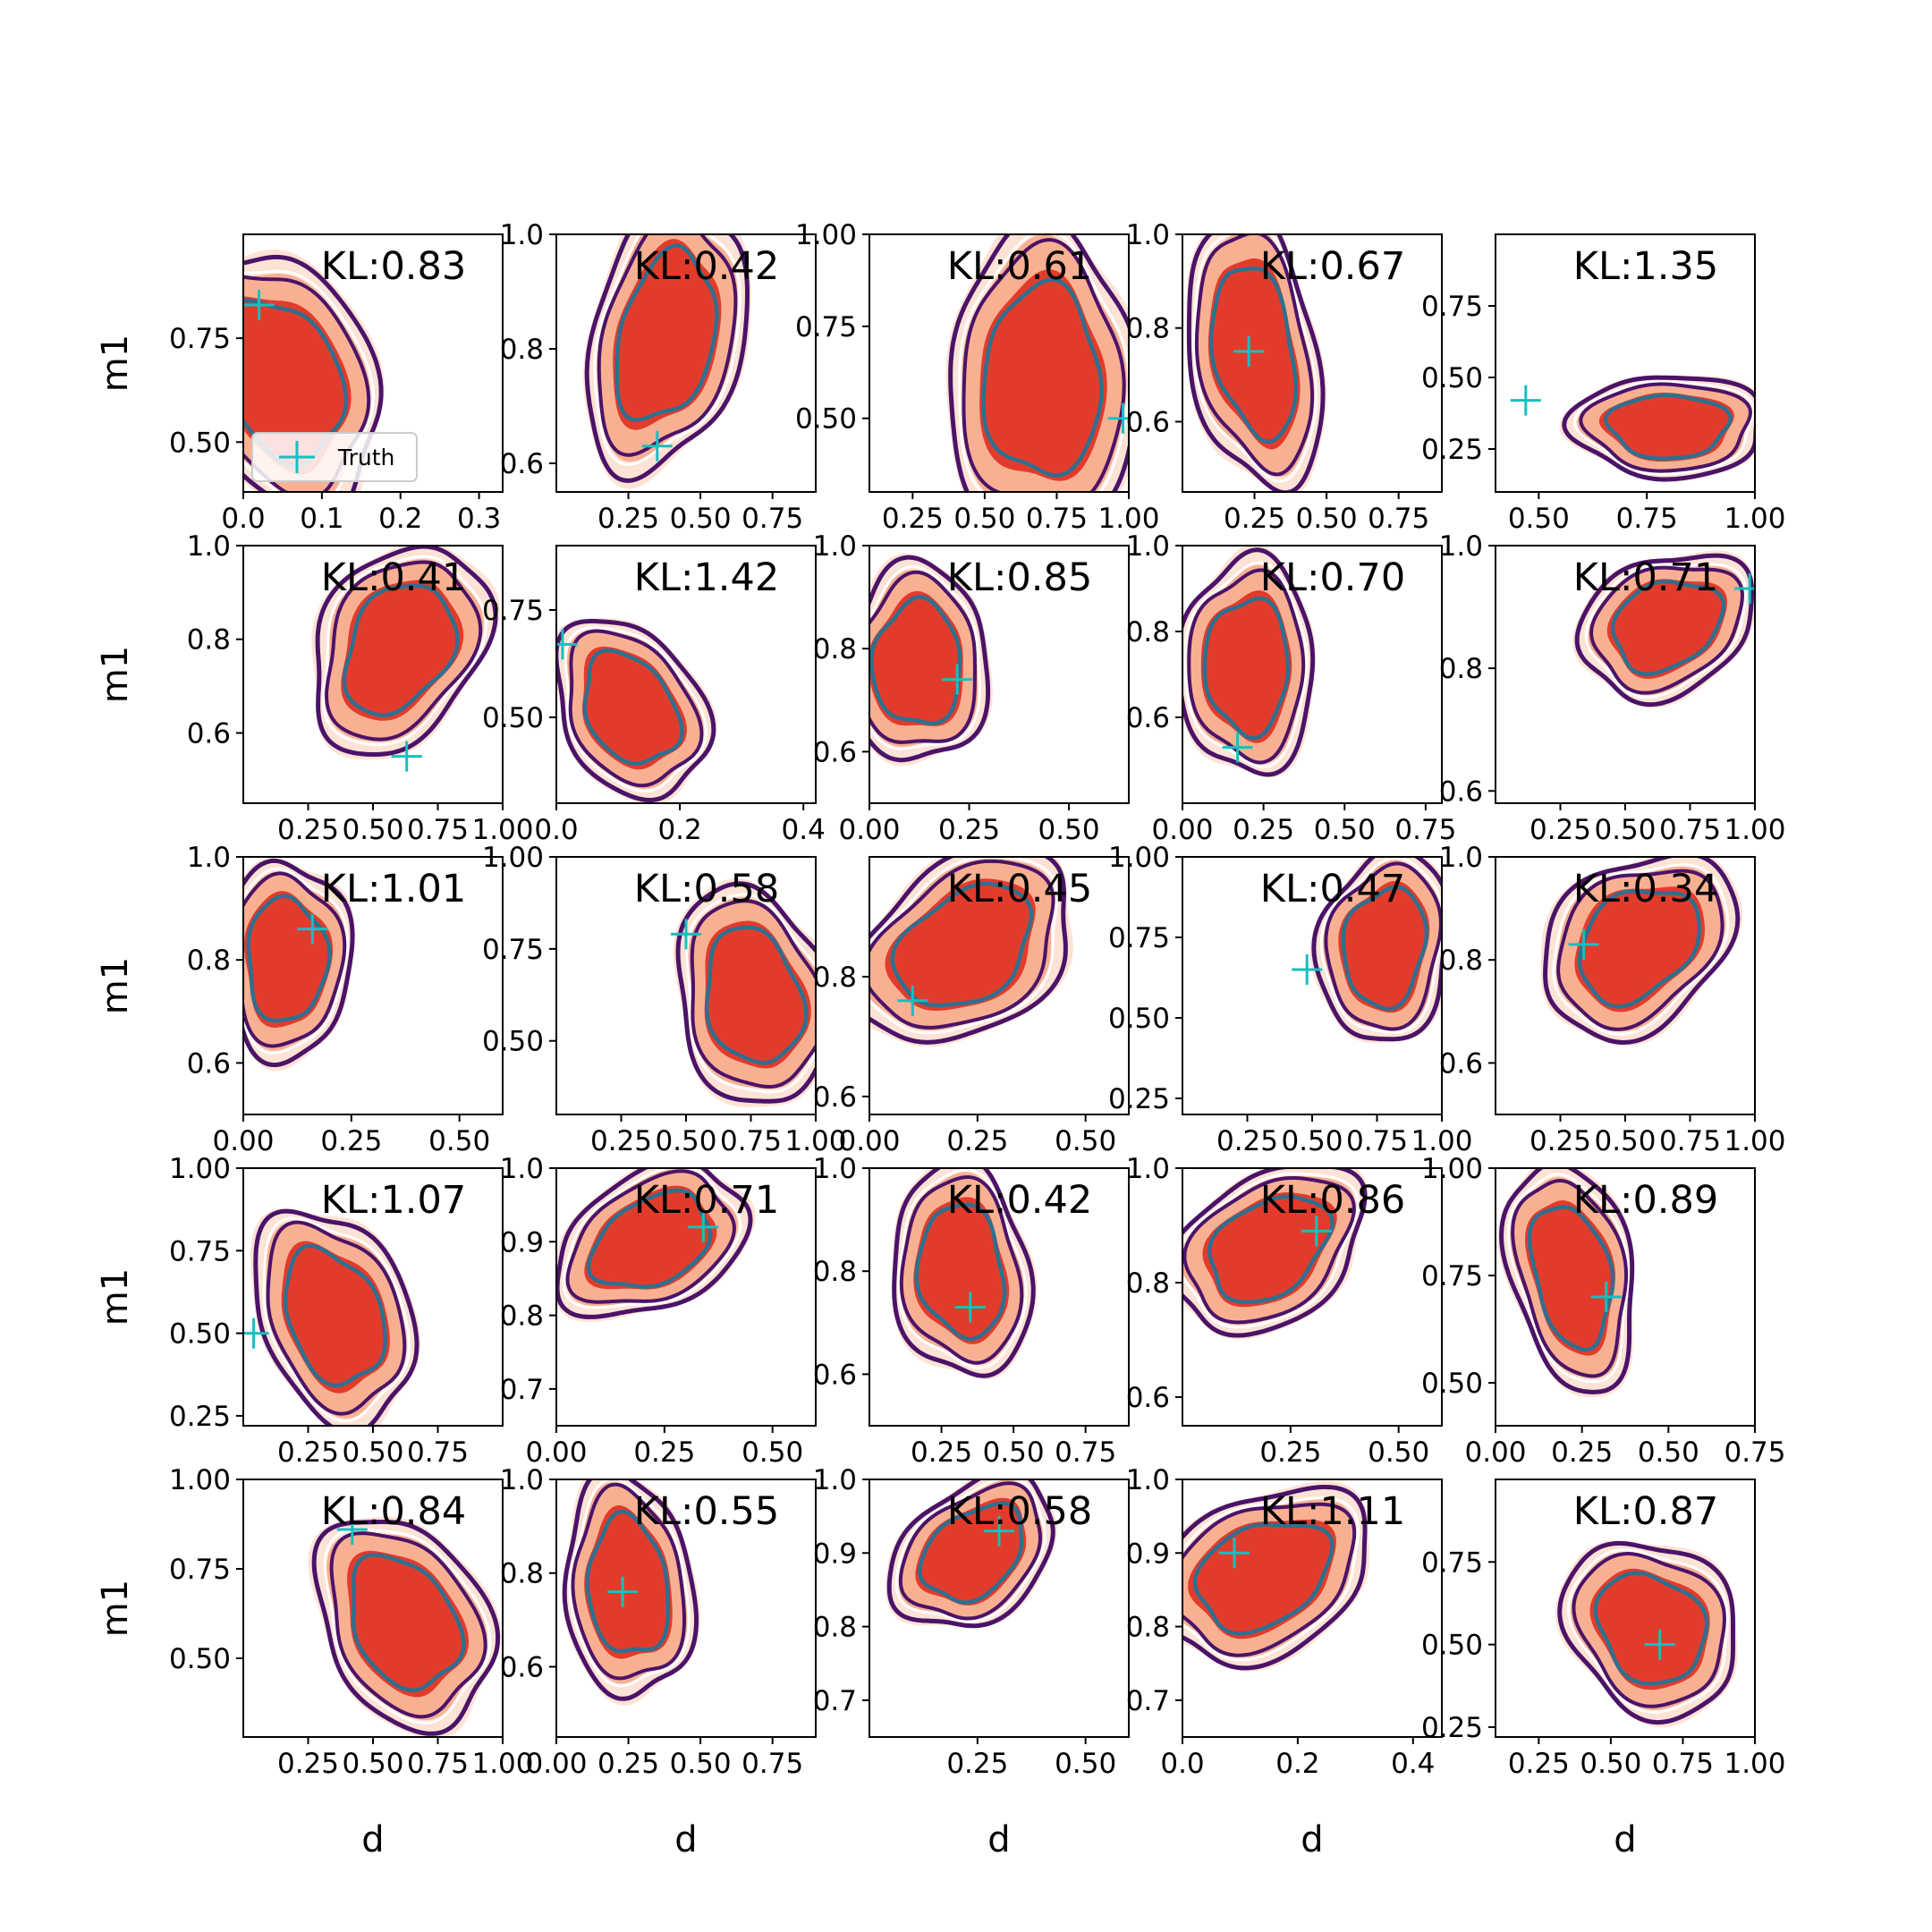 This screenshot has width=1932, height=1932. What do you see at coordinates (1332, 1200) in the screenshot?
I see `kl-label: KL:0.86` at bounding box center [1332, 1200].